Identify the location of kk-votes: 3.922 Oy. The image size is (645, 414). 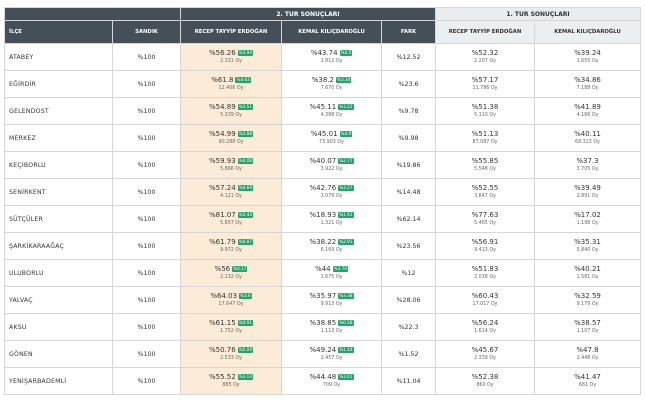
(331, 169).